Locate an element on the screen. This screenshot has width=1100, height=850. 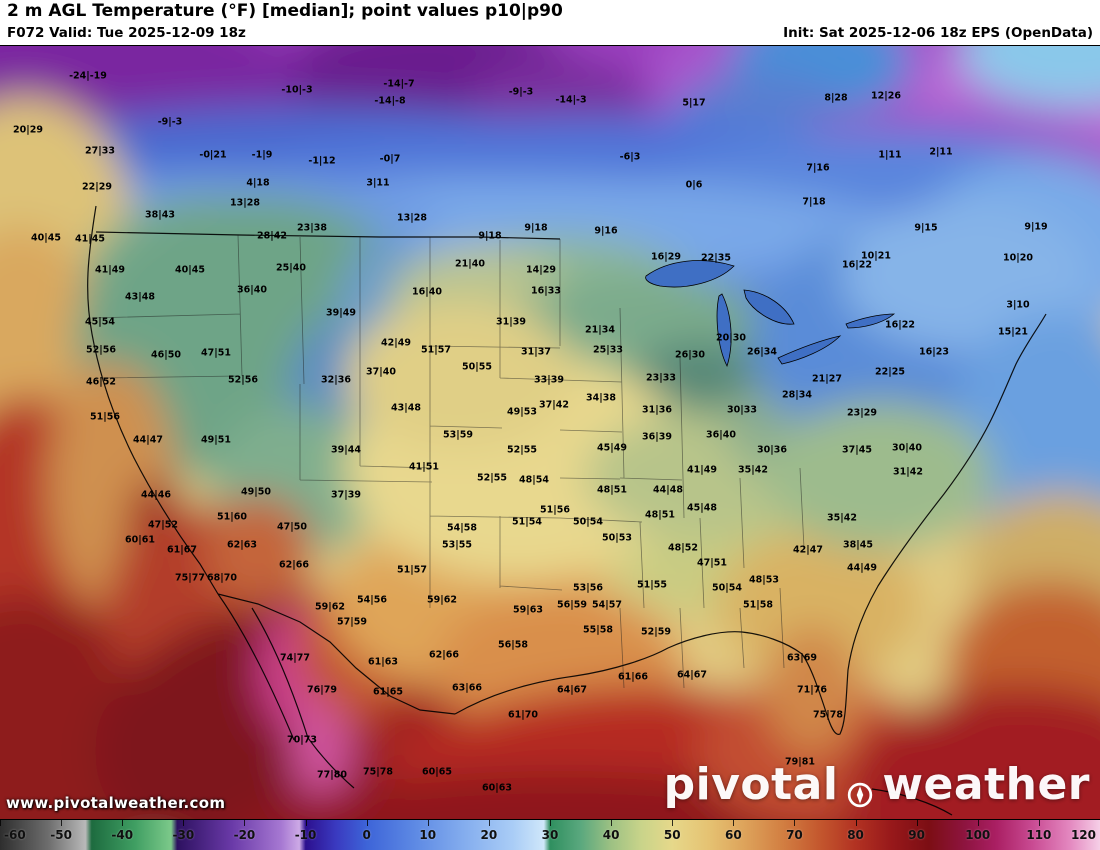
logo-word-pivotal: pivotal is located at coordinates (751, 784).